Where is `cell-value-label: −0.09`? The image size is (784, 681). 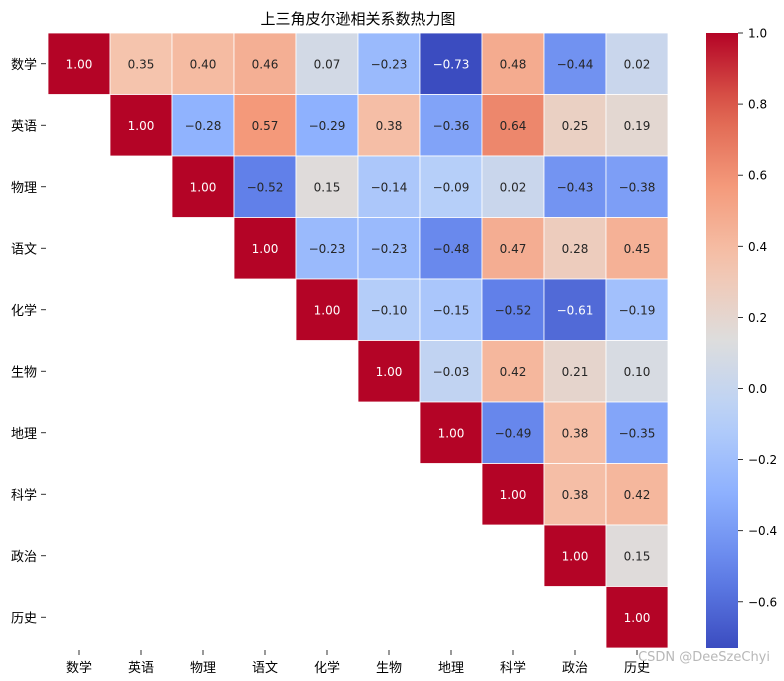
cell-value-label: −0.09 is located at coordinates (451, 187).